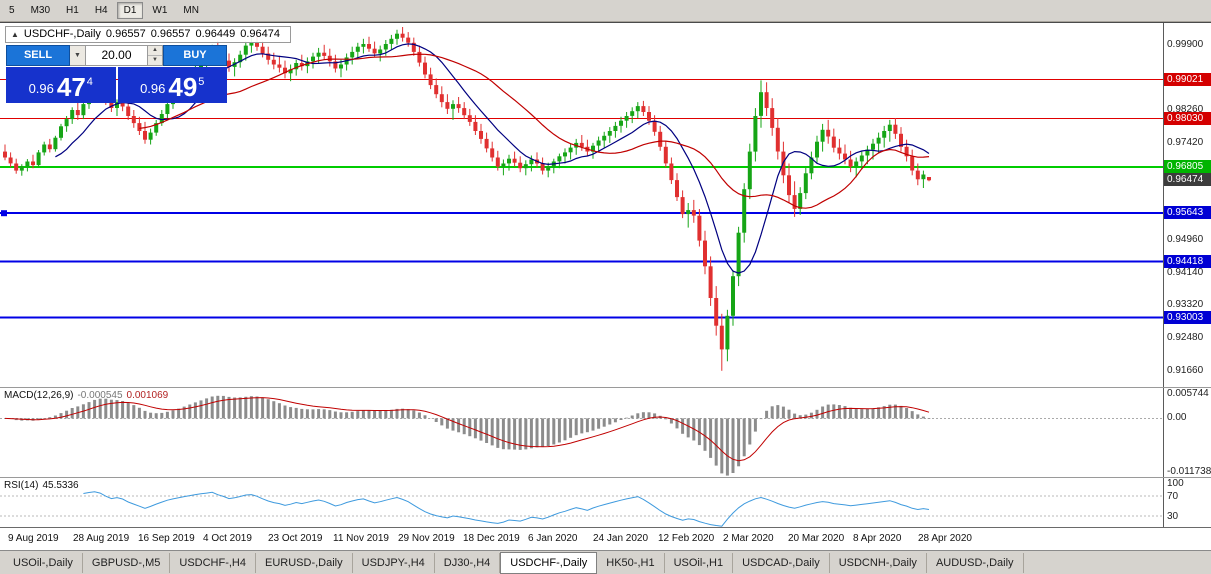 The image size is (1211, 574). I want to click on date-label: 11 Nov 2019, so click(361, 538).